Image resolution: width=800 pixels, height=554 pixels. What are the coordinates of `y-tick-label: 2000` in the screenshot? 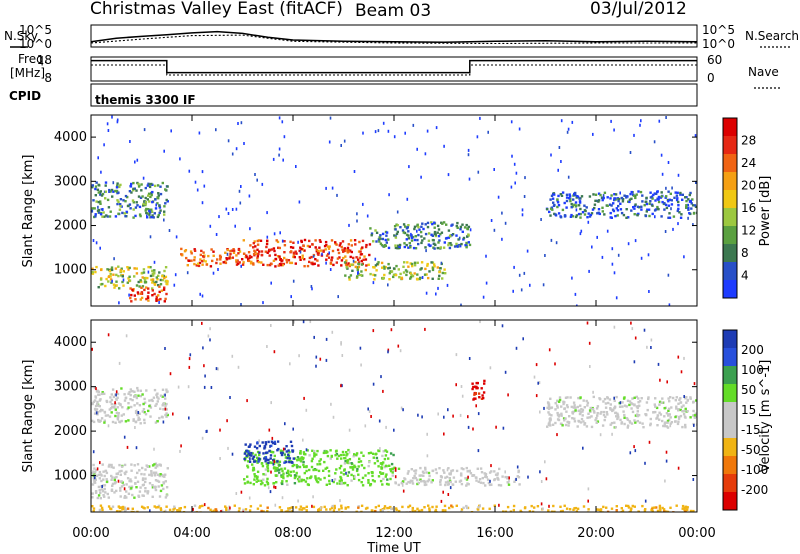 It's located at (70, 226).